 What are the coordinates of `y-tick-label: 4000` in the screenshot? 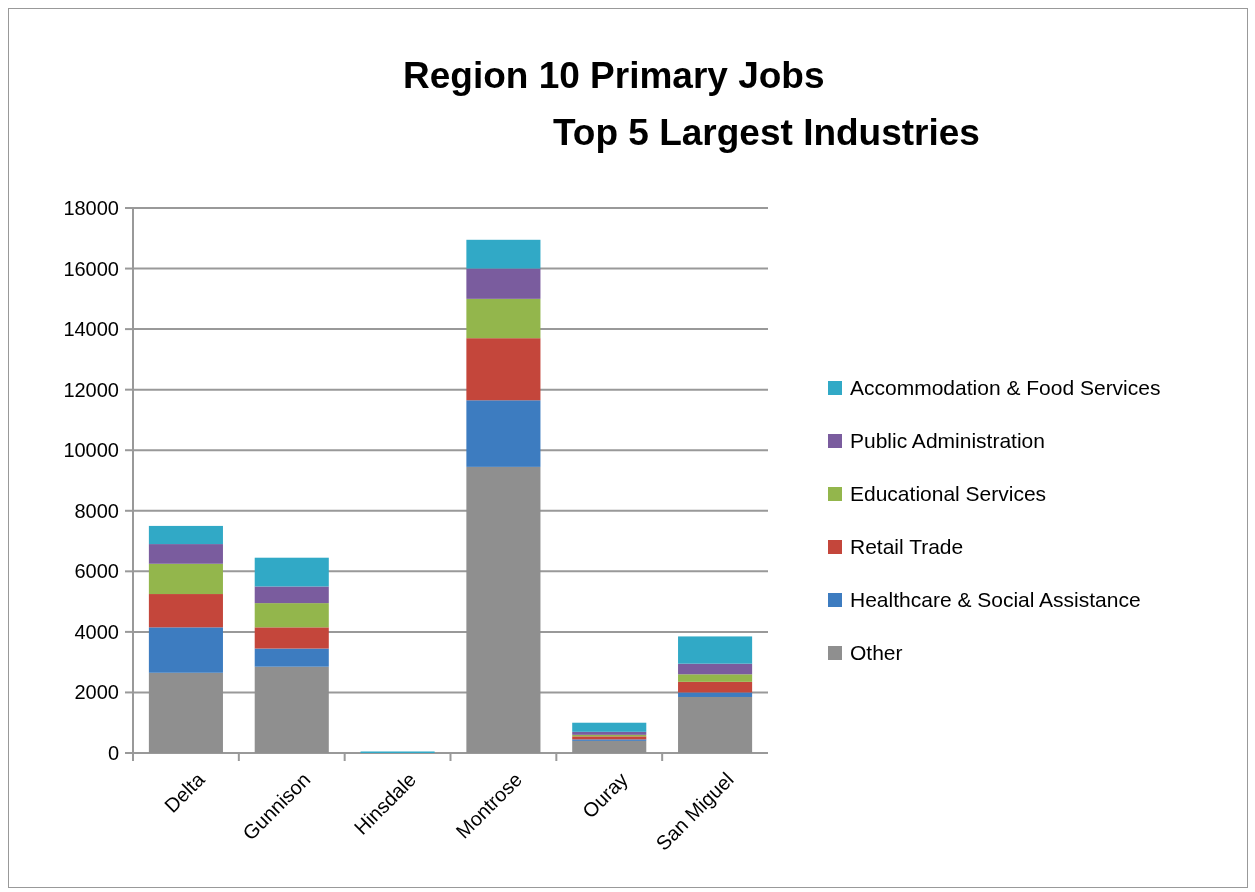 It's located at (96, 631).